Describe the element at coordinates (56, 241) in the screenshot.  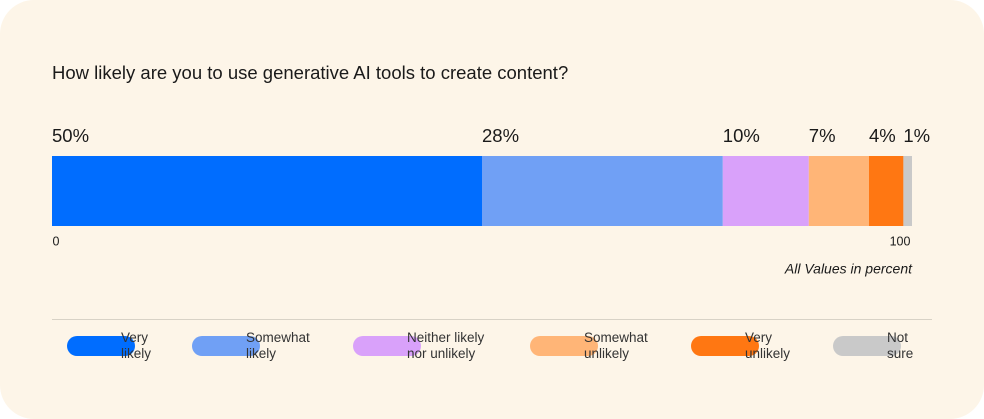
I see `x-tick-label: 0` at that location.